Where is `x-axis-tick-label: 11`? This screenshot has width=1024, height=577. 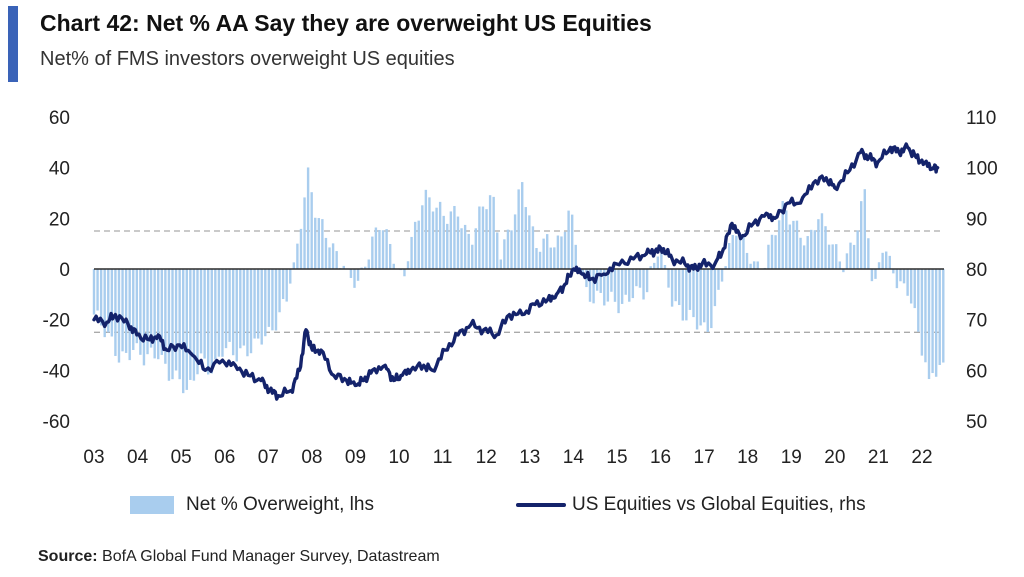 x-axis-tick-label: 11 is located at coordinates (443, 457).